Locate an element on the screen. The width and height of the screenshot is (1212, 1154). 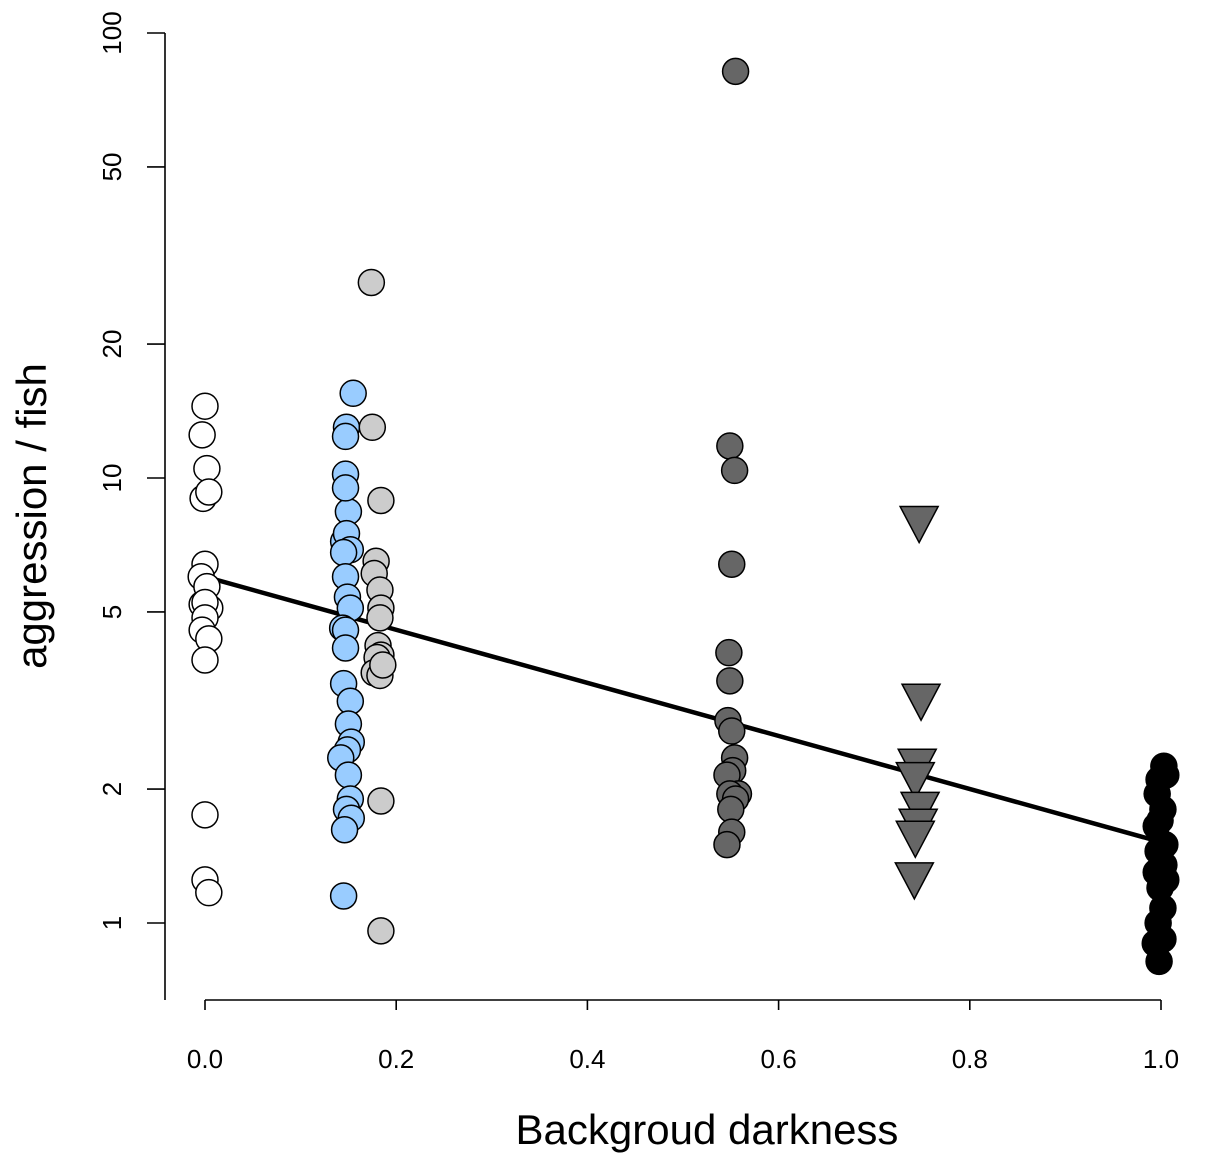
x-tick-label: 0.0 is located at coordinates (205, 1059).